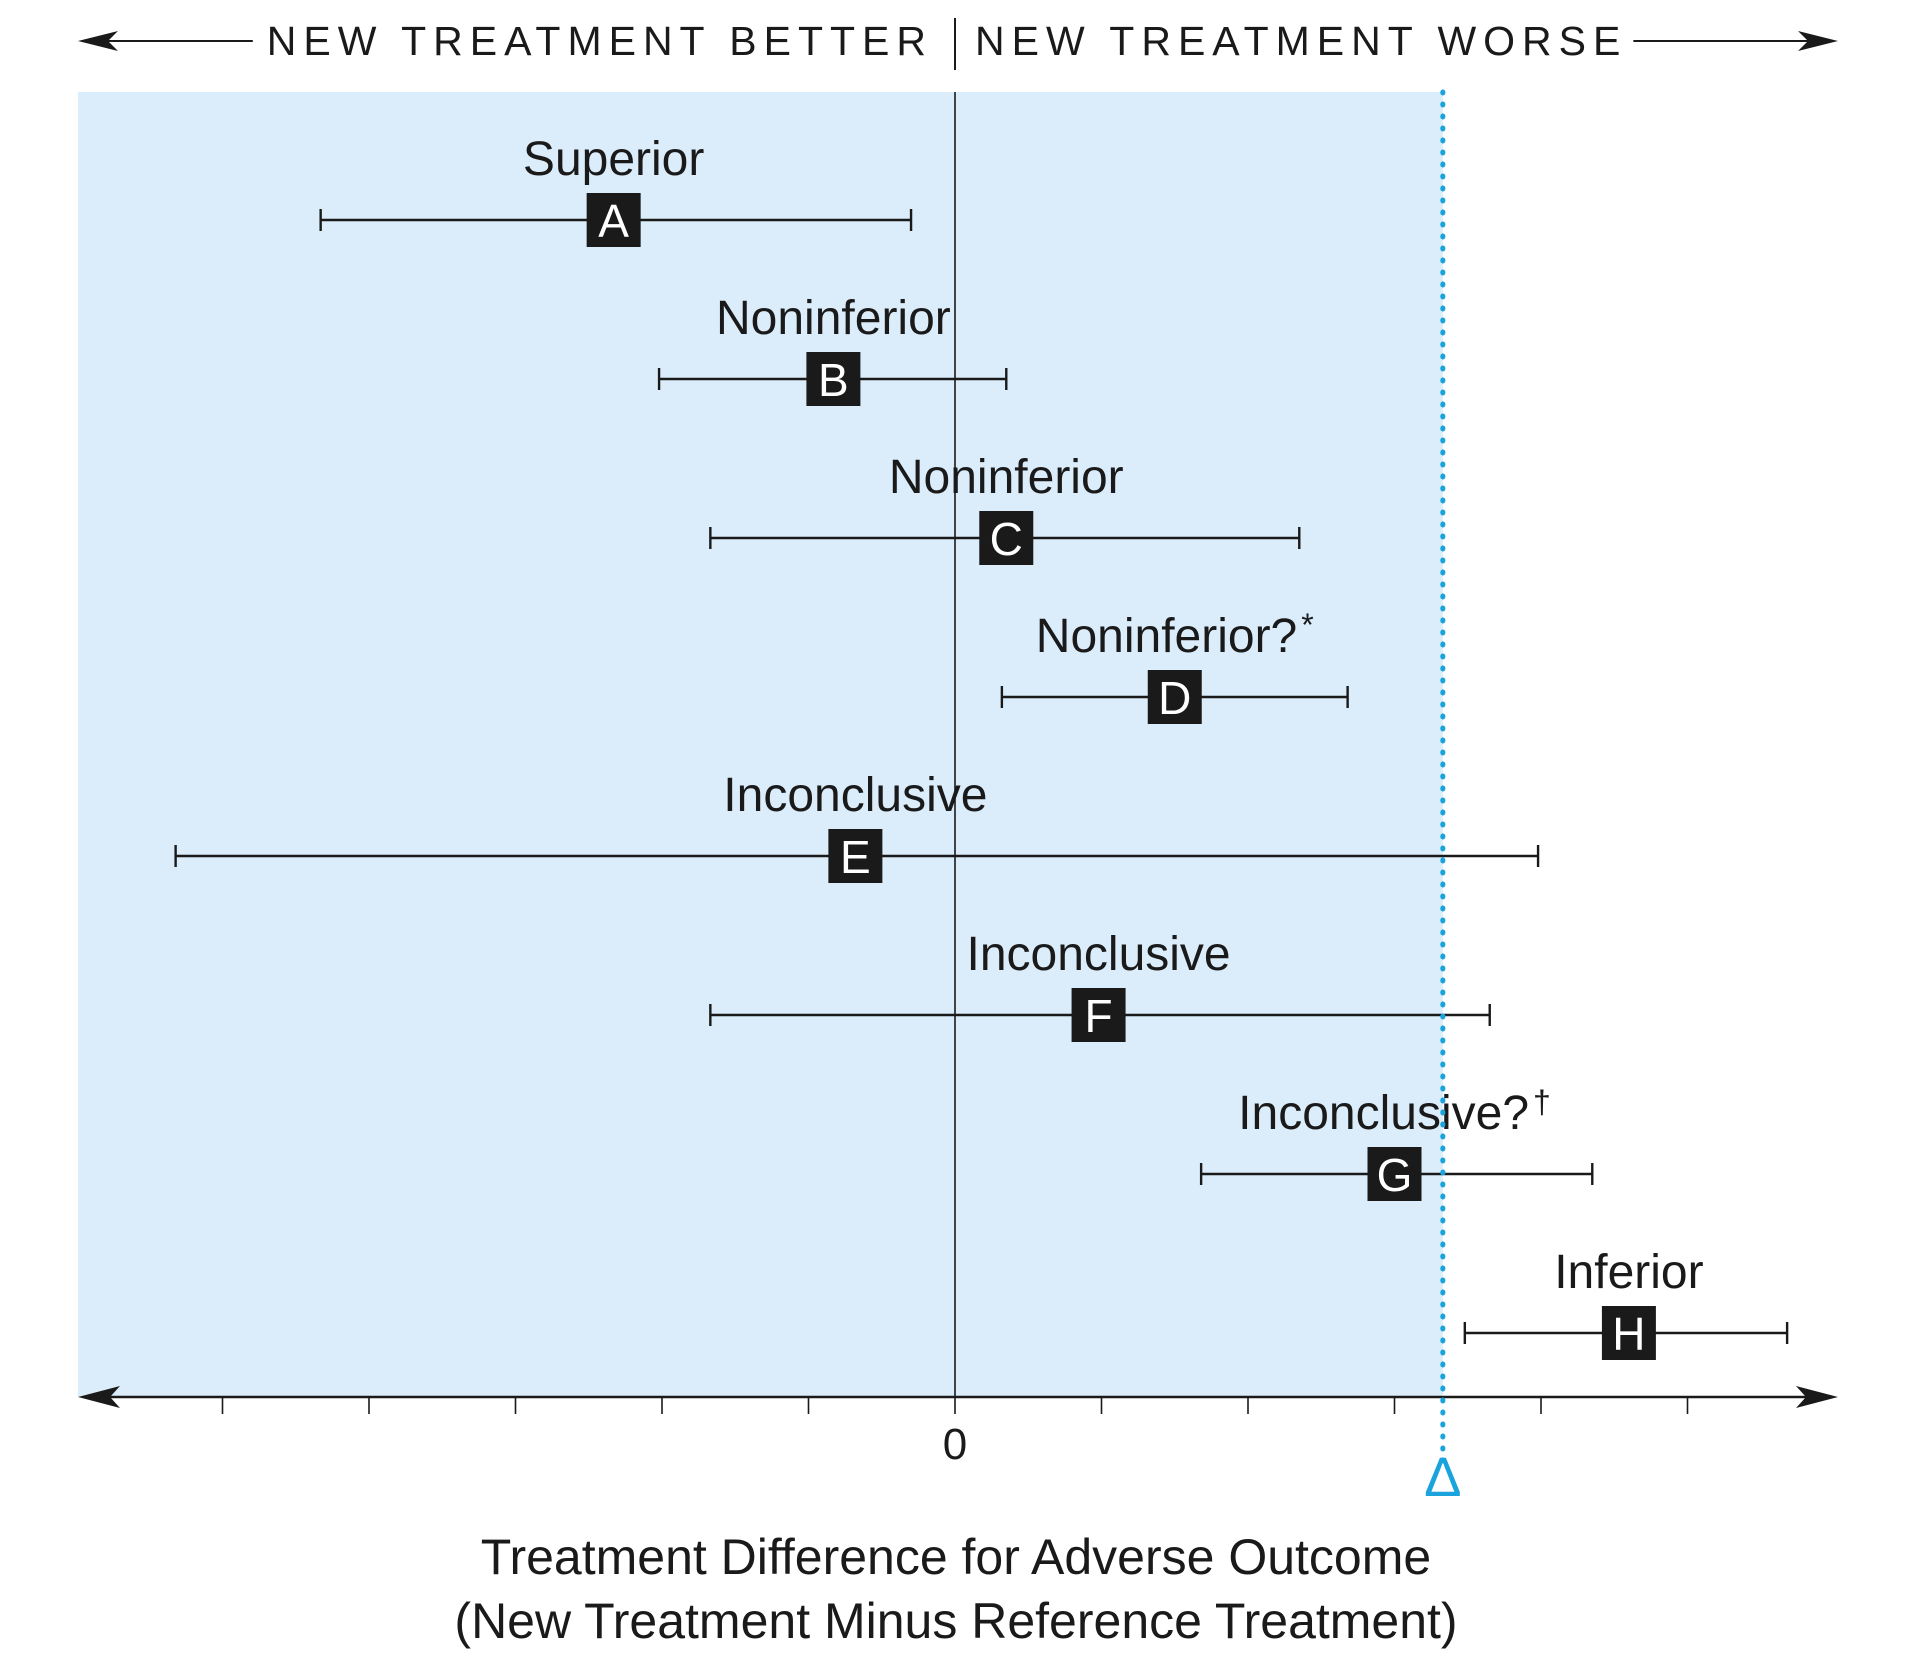 The height and width of the screenshot is (1666, 1912). I want to click on estimate-label: Noninferior? *, so click(1175, 635).